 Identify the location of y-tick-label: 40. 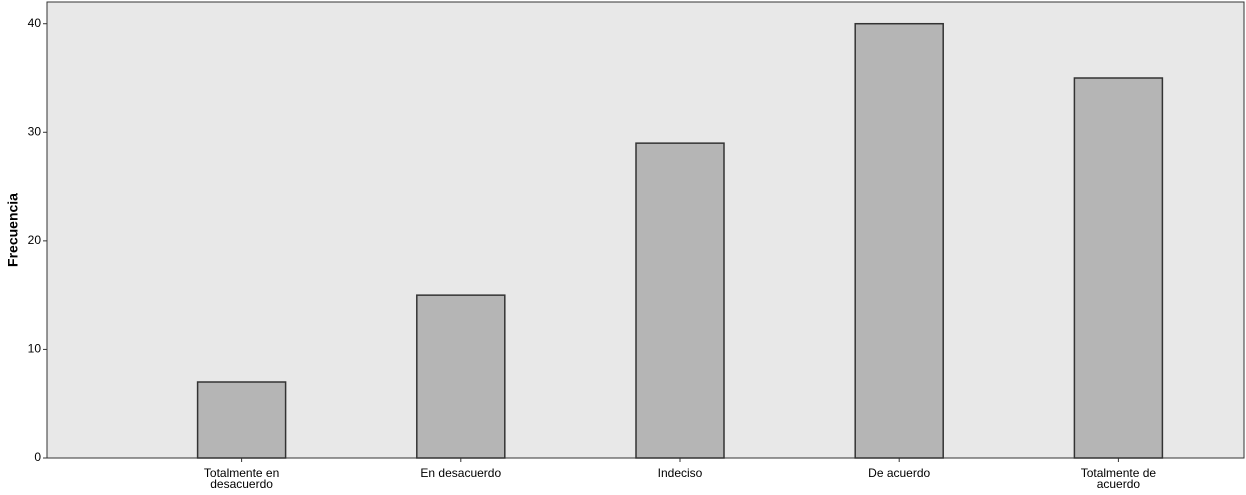
(35, 23).